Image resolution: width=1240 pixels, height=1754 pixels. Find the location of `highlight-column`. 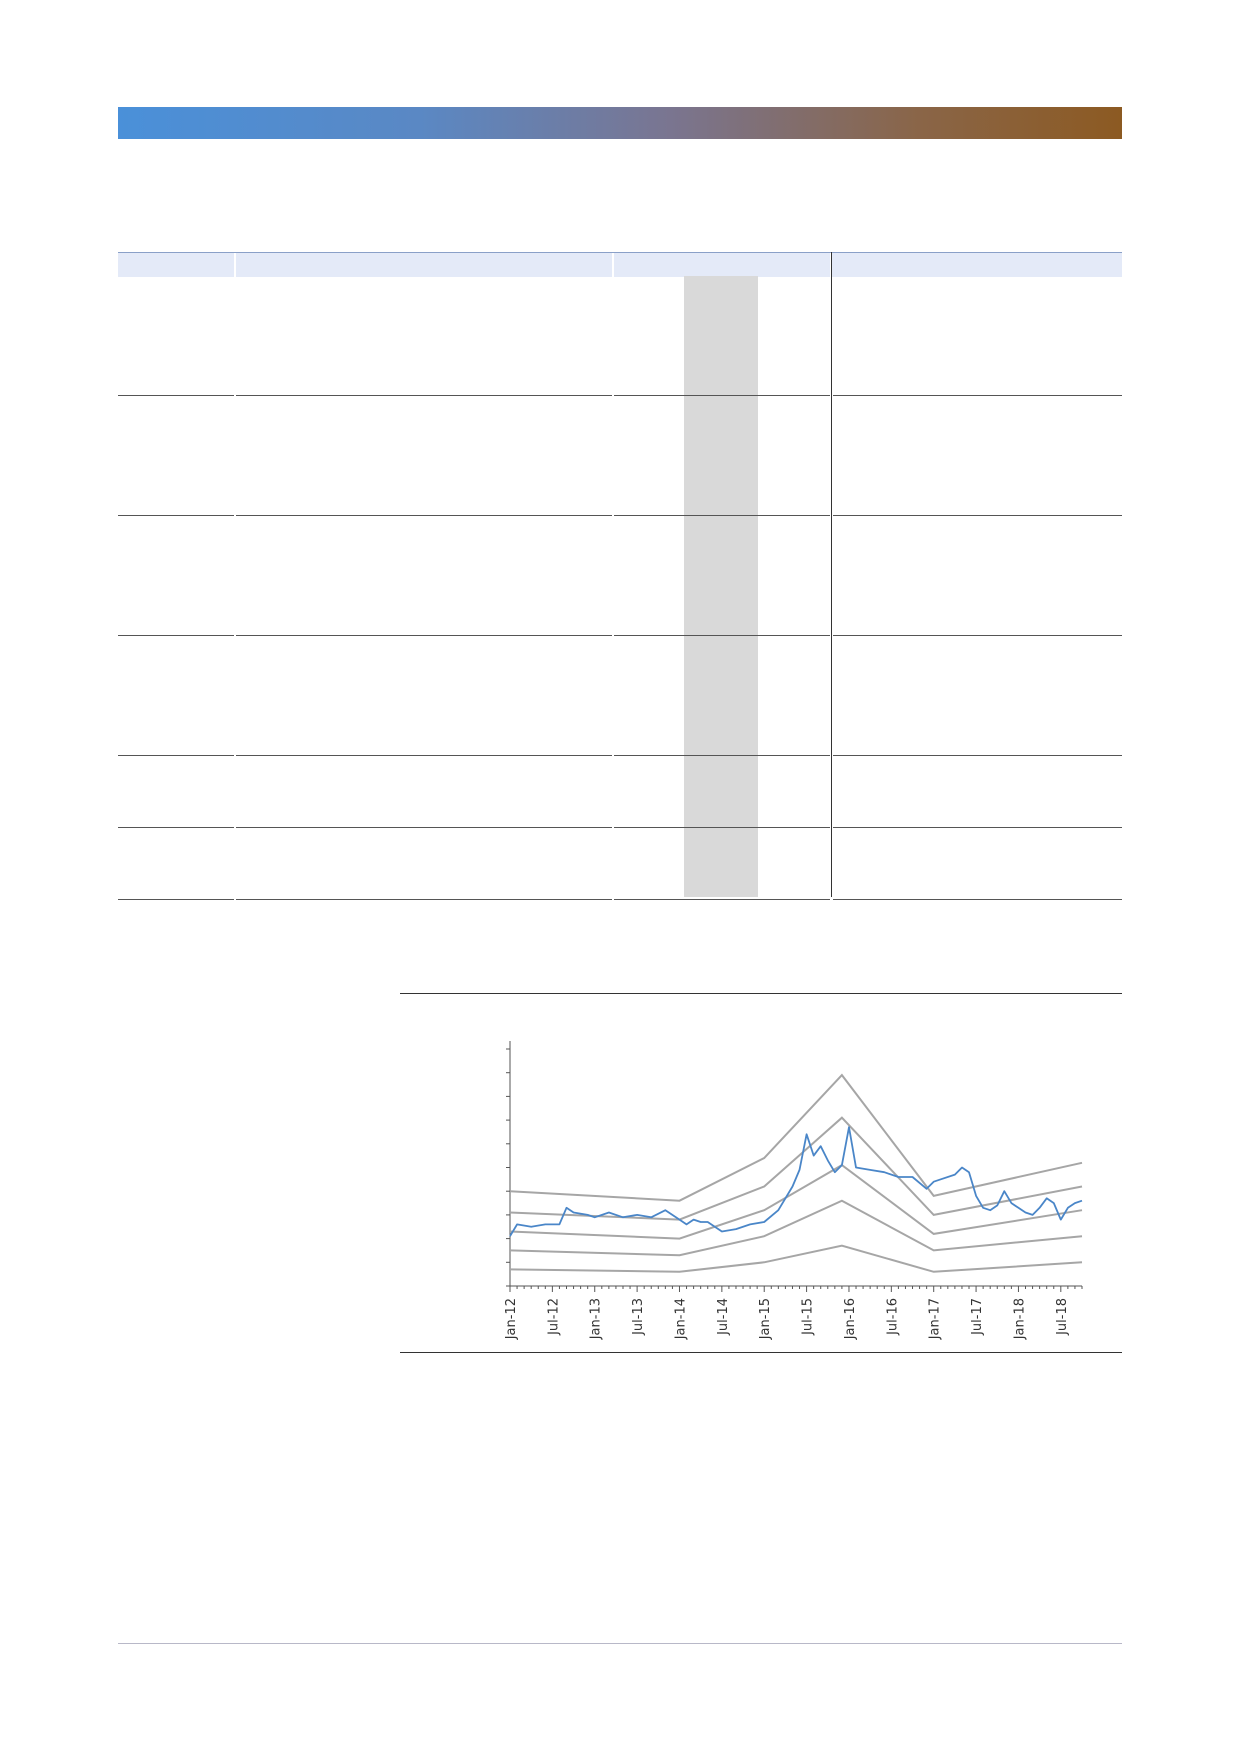

highlight-column is located at coordinates (721, 586).